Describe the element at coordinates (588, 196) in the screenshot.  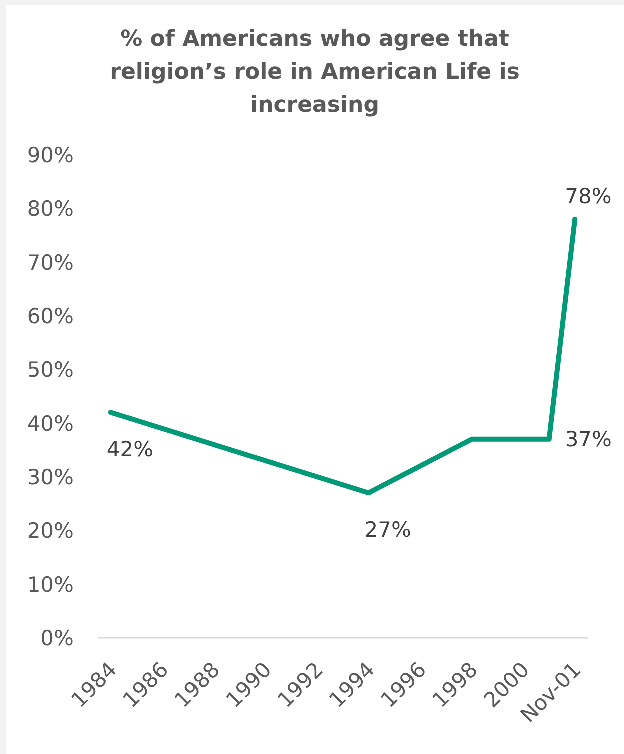
I see `data-label: 78%` at that location.